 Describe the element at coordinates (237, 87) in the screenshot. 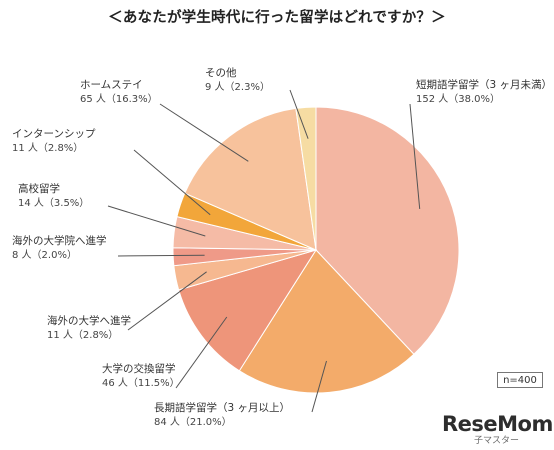

I see `slice-value-8: 9 人（2.3%）` at that location.